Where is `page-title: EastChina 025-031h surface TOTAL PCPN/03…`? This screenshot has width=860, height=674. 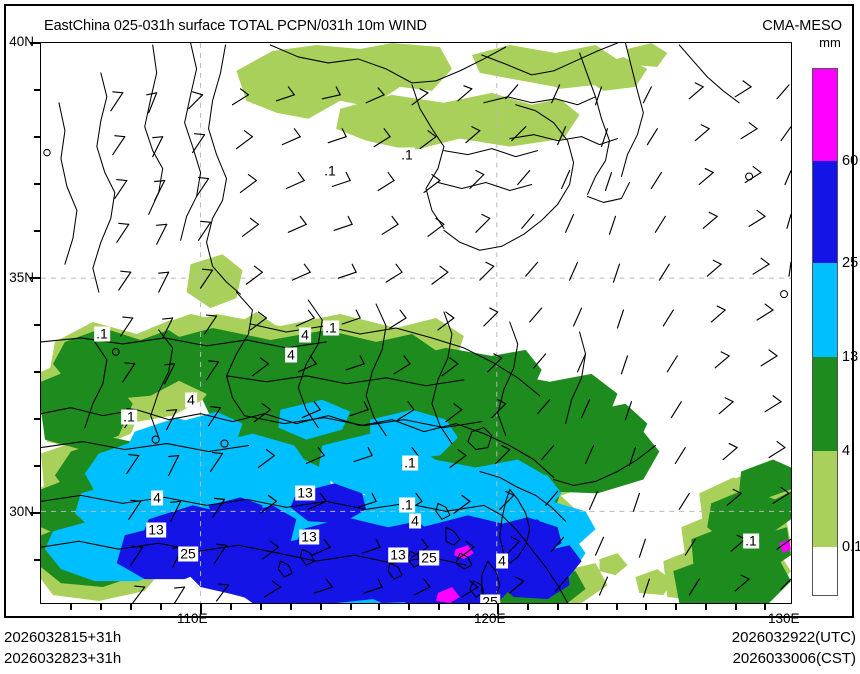 page-title: EastChina 025-031h surface TOTAL PCPN/03… is located at coordinates (235, 26).